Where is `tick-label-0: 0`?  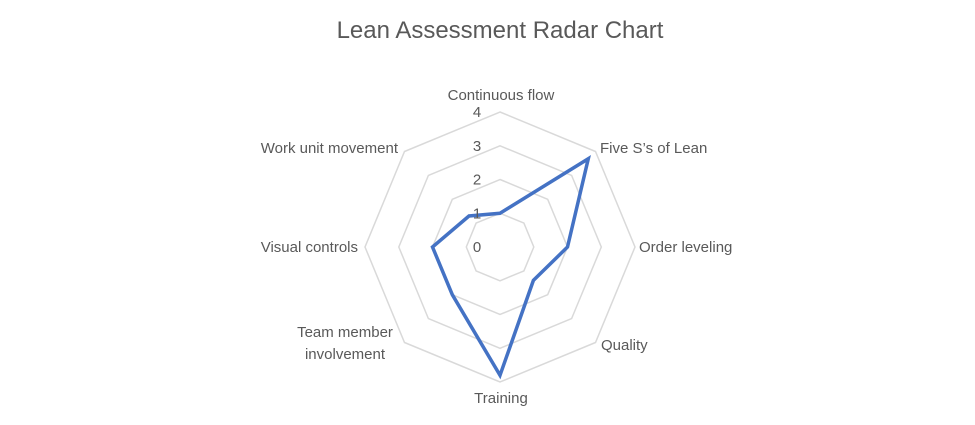 tick-label-0: 0 is located at coordinates (477, 247).